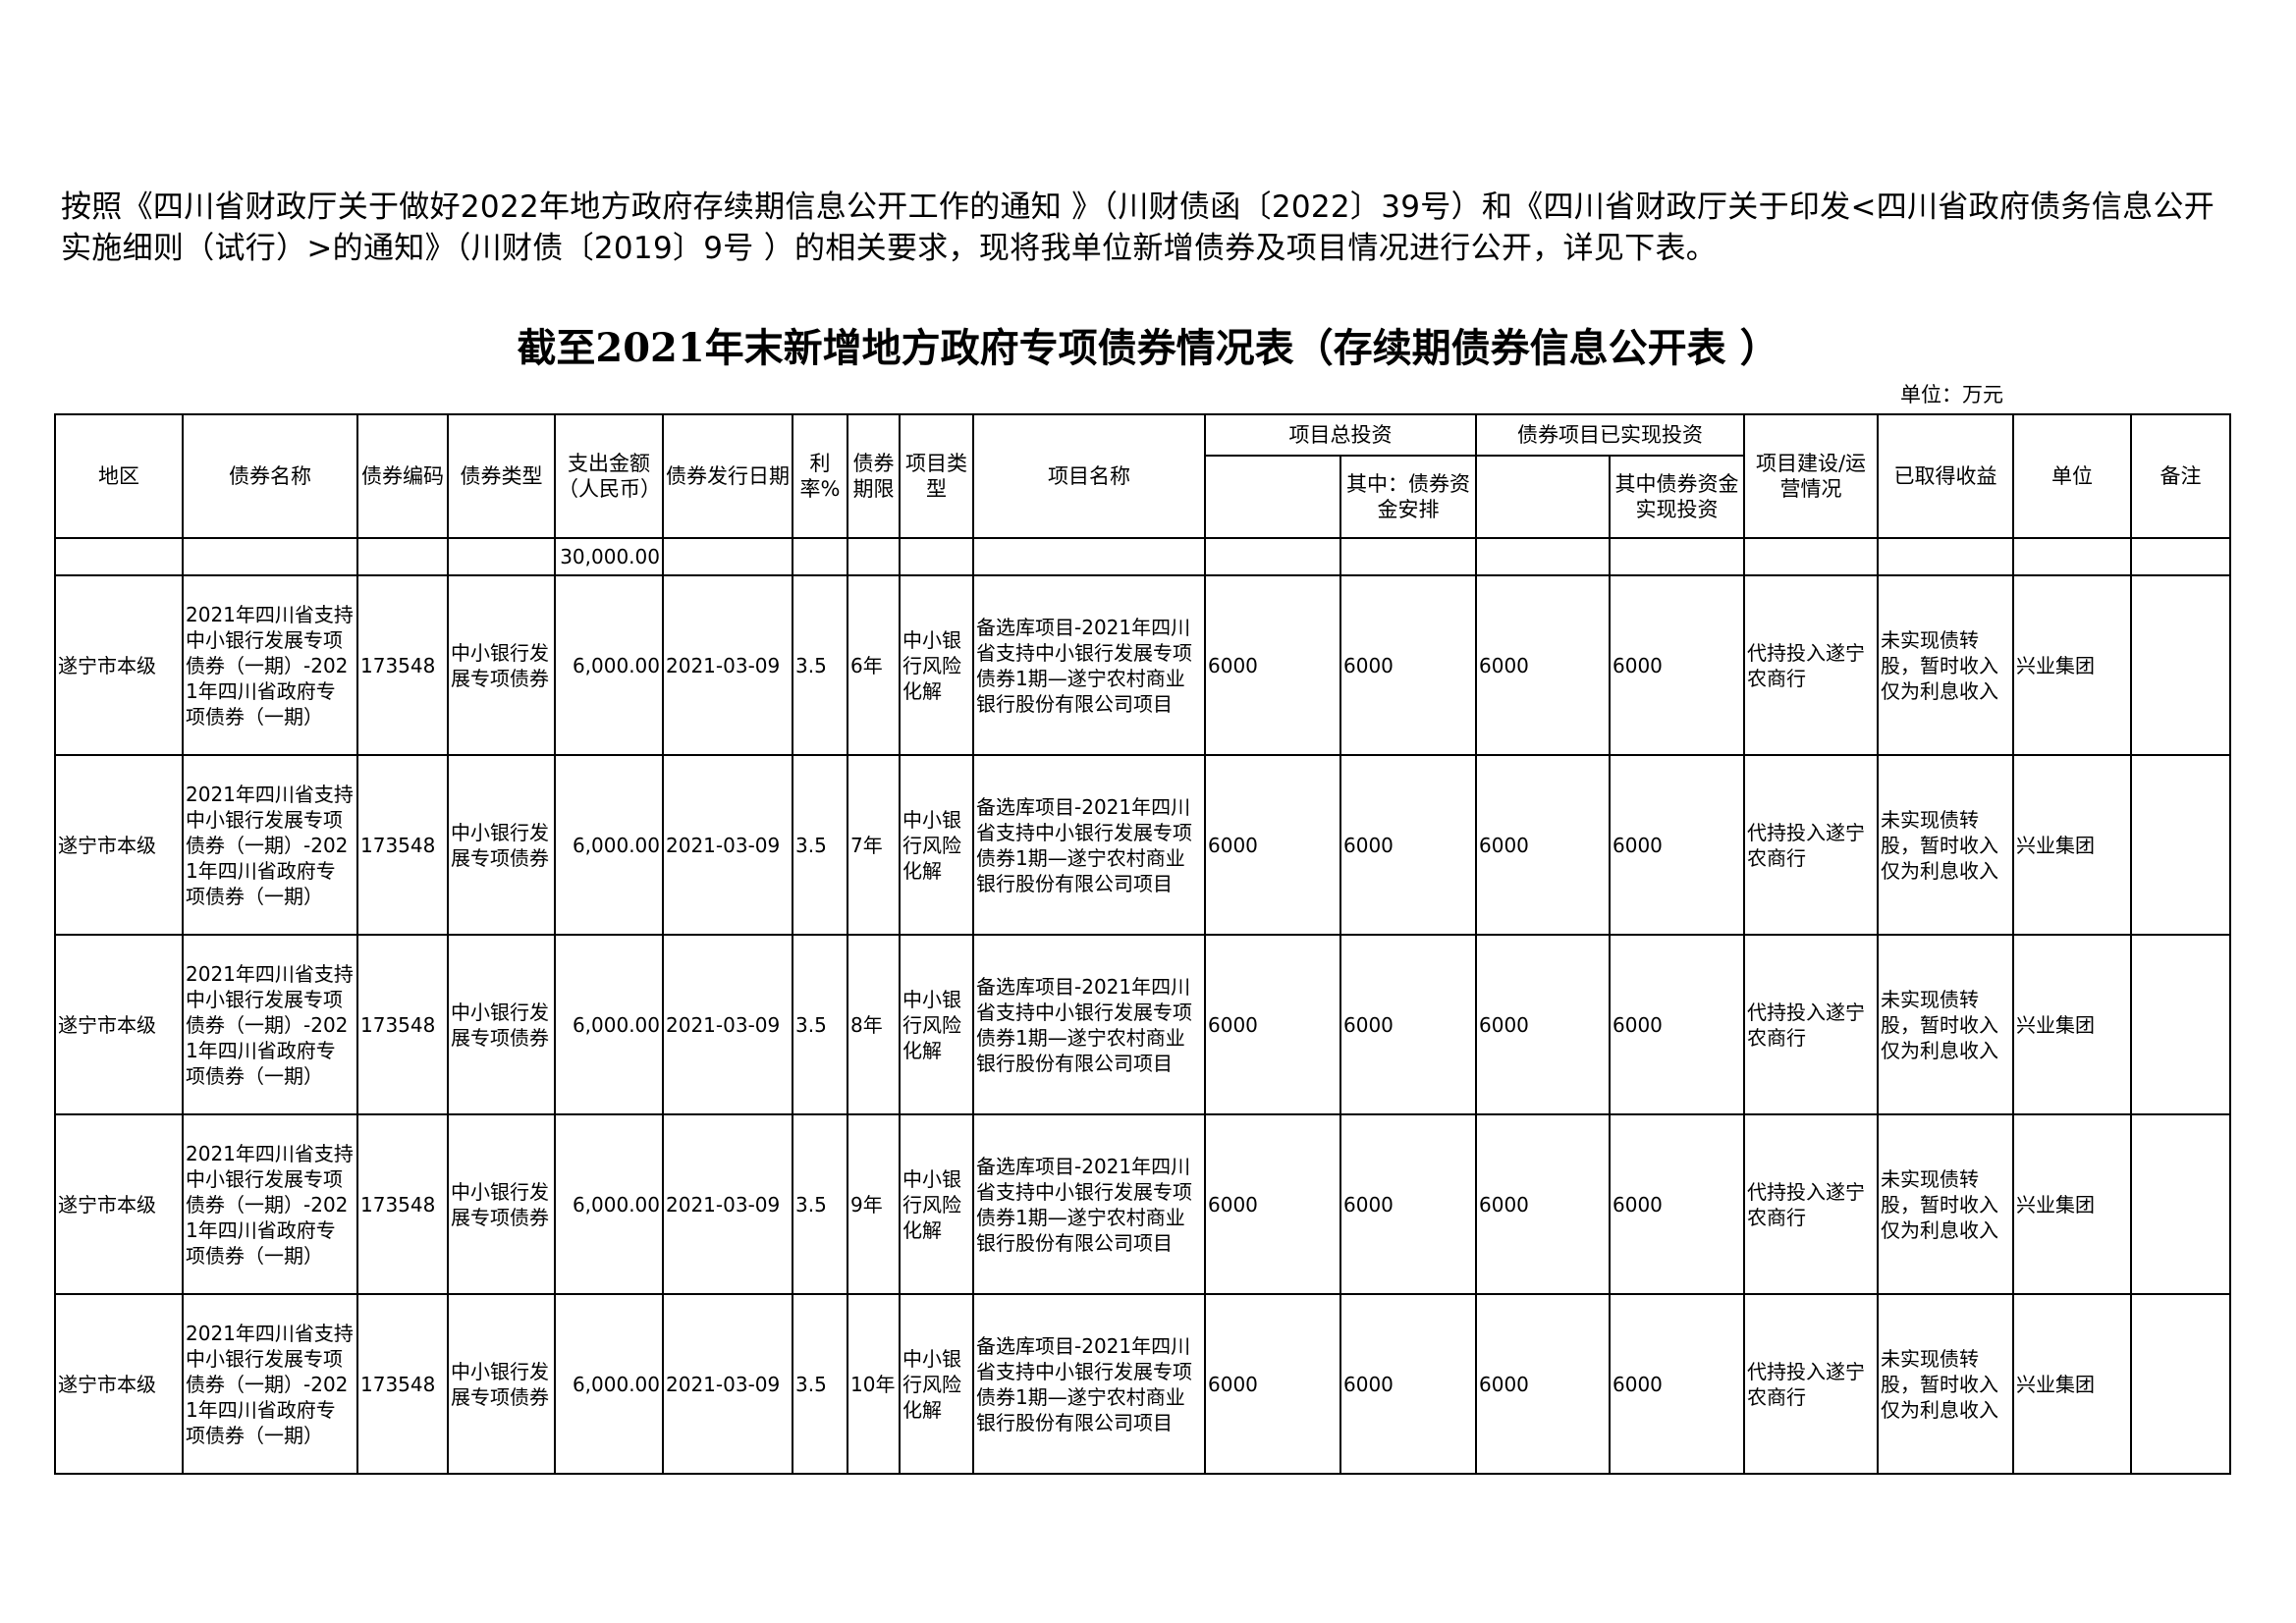  Describe the element at coordinates (1945, 476) in the screenshot. I see `header-income: 已取得收益` at that location.